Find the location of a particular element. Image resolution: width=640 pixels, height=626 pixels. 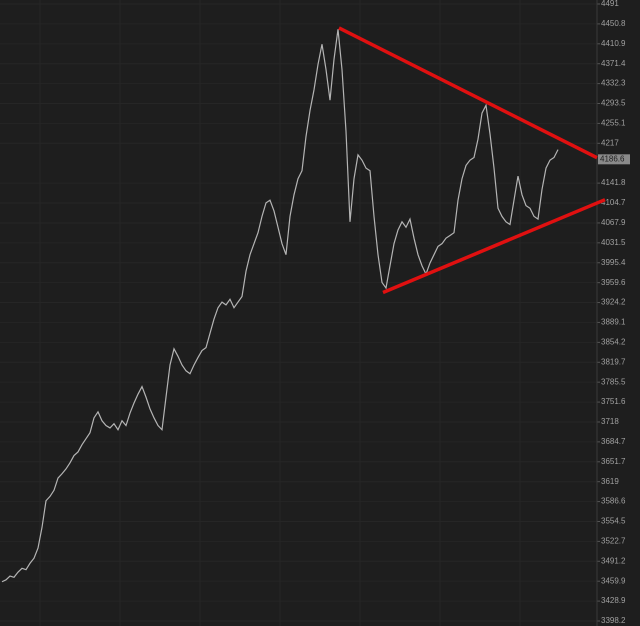

y-tick-label: 4031.5 is located at coordinates (613, 242).